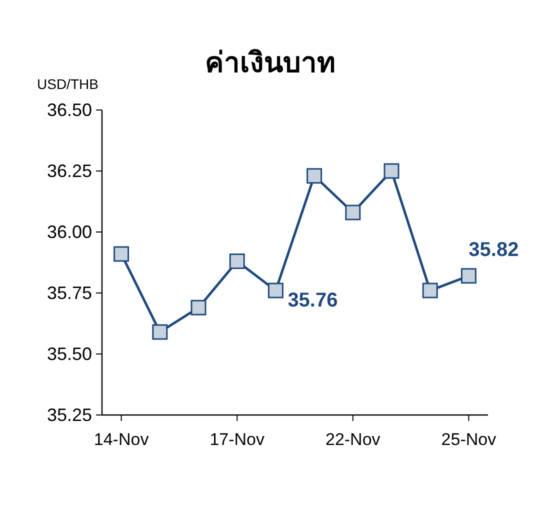 This screenshot has width=557, height=529. I want to click on y-tick-label: 36.00, so click(69, 232).